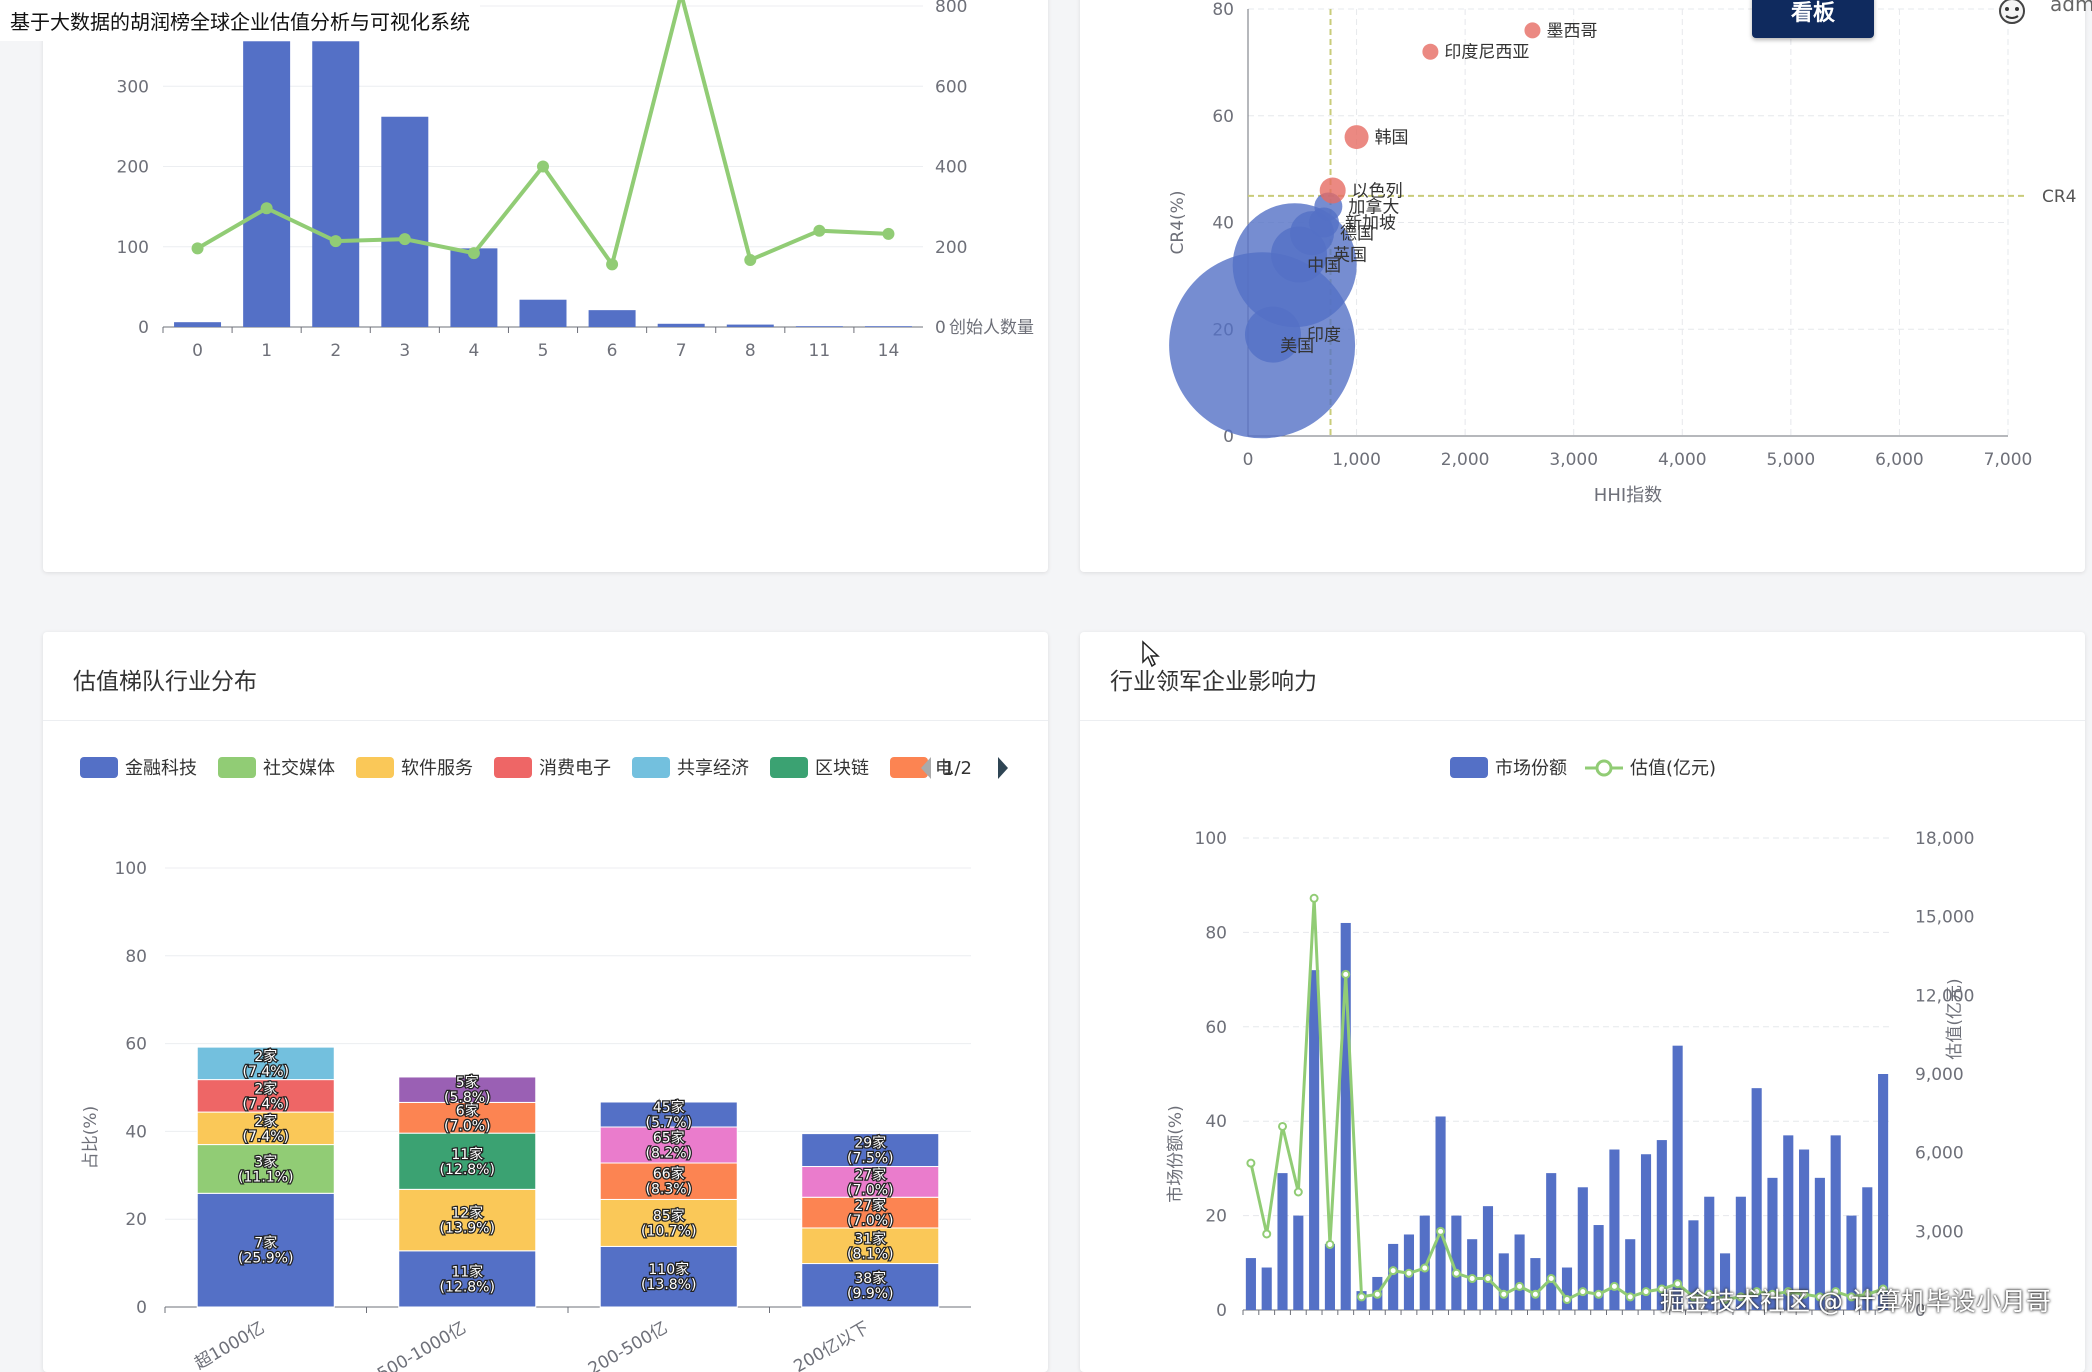 The image size is (2092, 1372). What do you see at coordinates (1791, 460) in the screenshot?
I see `x-tick-label: 5,000` at bounding box center [1791, 460].